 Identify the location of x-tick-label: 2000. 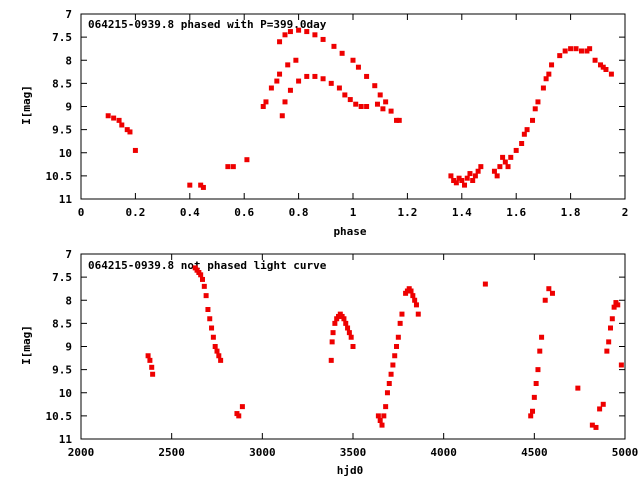
(81, 452).